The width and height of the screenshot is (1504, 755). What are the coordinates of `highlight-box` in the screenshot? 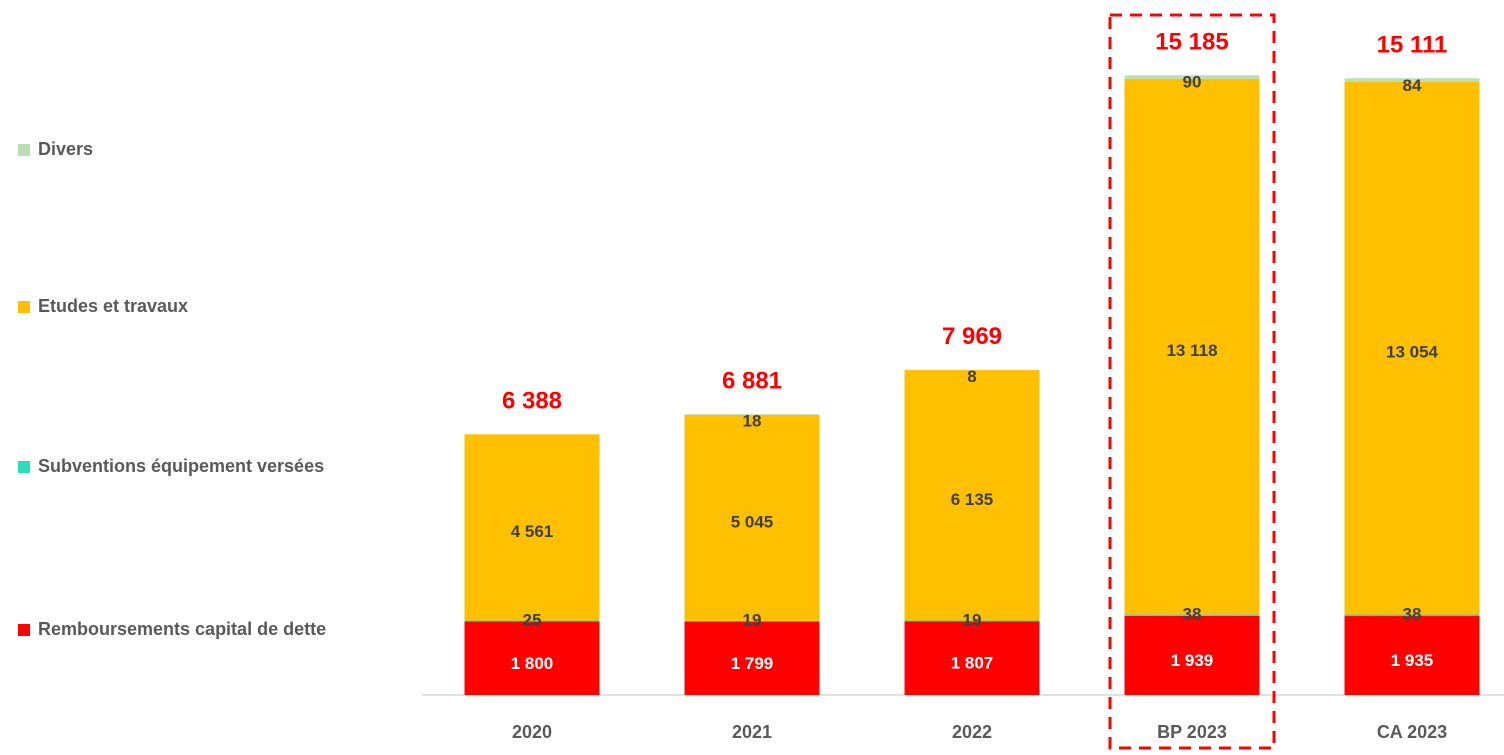 It's located at (1192, 381).